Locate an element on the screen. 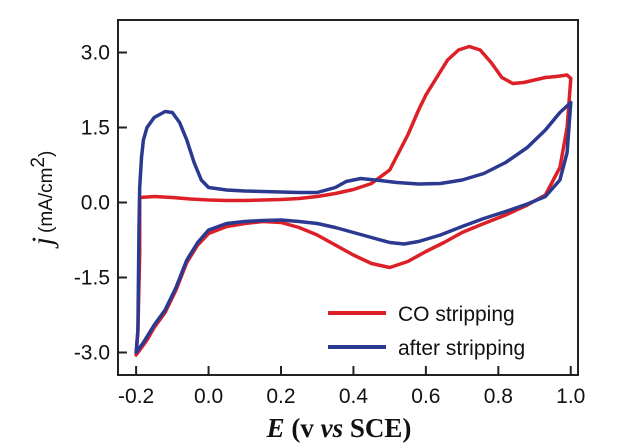 This screenshot has width=636, height=445. y-axis-label: j(mA/cm2) is located at coordinates (42, 200).